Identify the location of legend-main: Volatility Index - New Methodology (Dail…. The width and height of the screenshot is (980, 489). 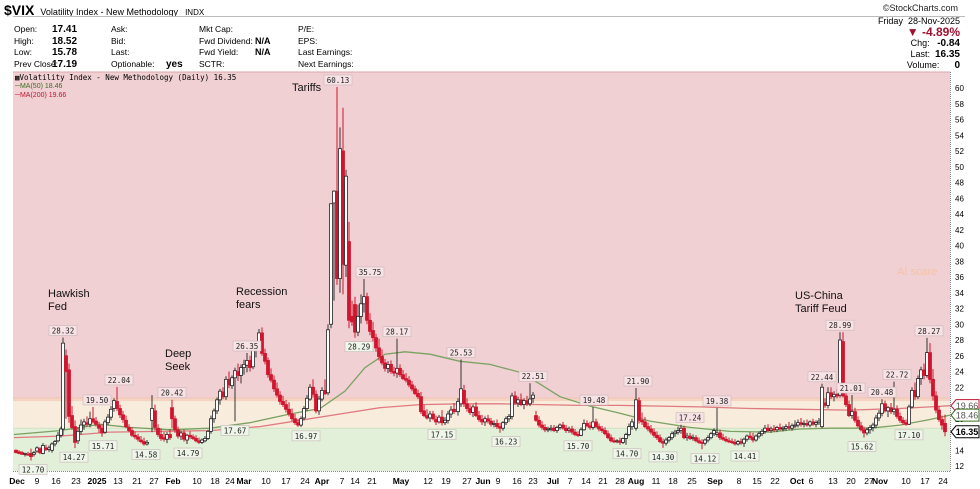
(128, 77).